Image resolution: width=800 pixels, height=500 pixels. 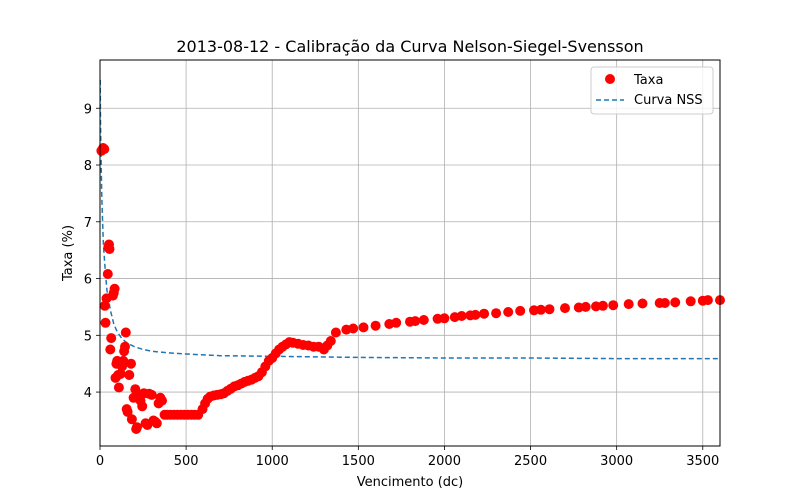 What do you see at coordinates (272, 461) in the screenshot?
I see `x-tick-label: 1000` at bounding box center [272, 461].